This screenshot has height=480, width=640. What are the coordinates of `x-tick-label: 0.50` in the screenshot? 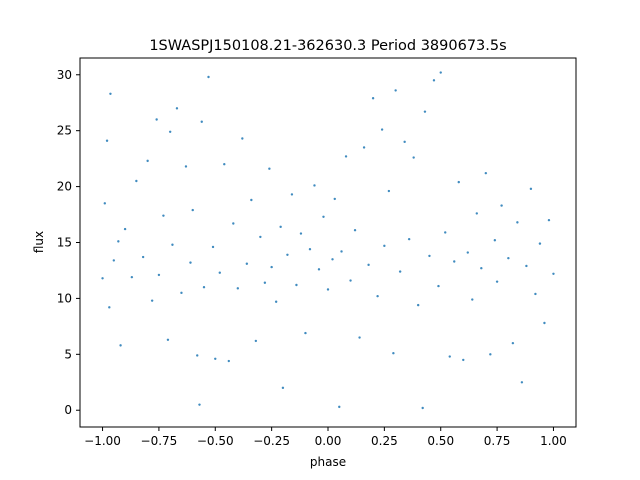 It's located at (440, 441).